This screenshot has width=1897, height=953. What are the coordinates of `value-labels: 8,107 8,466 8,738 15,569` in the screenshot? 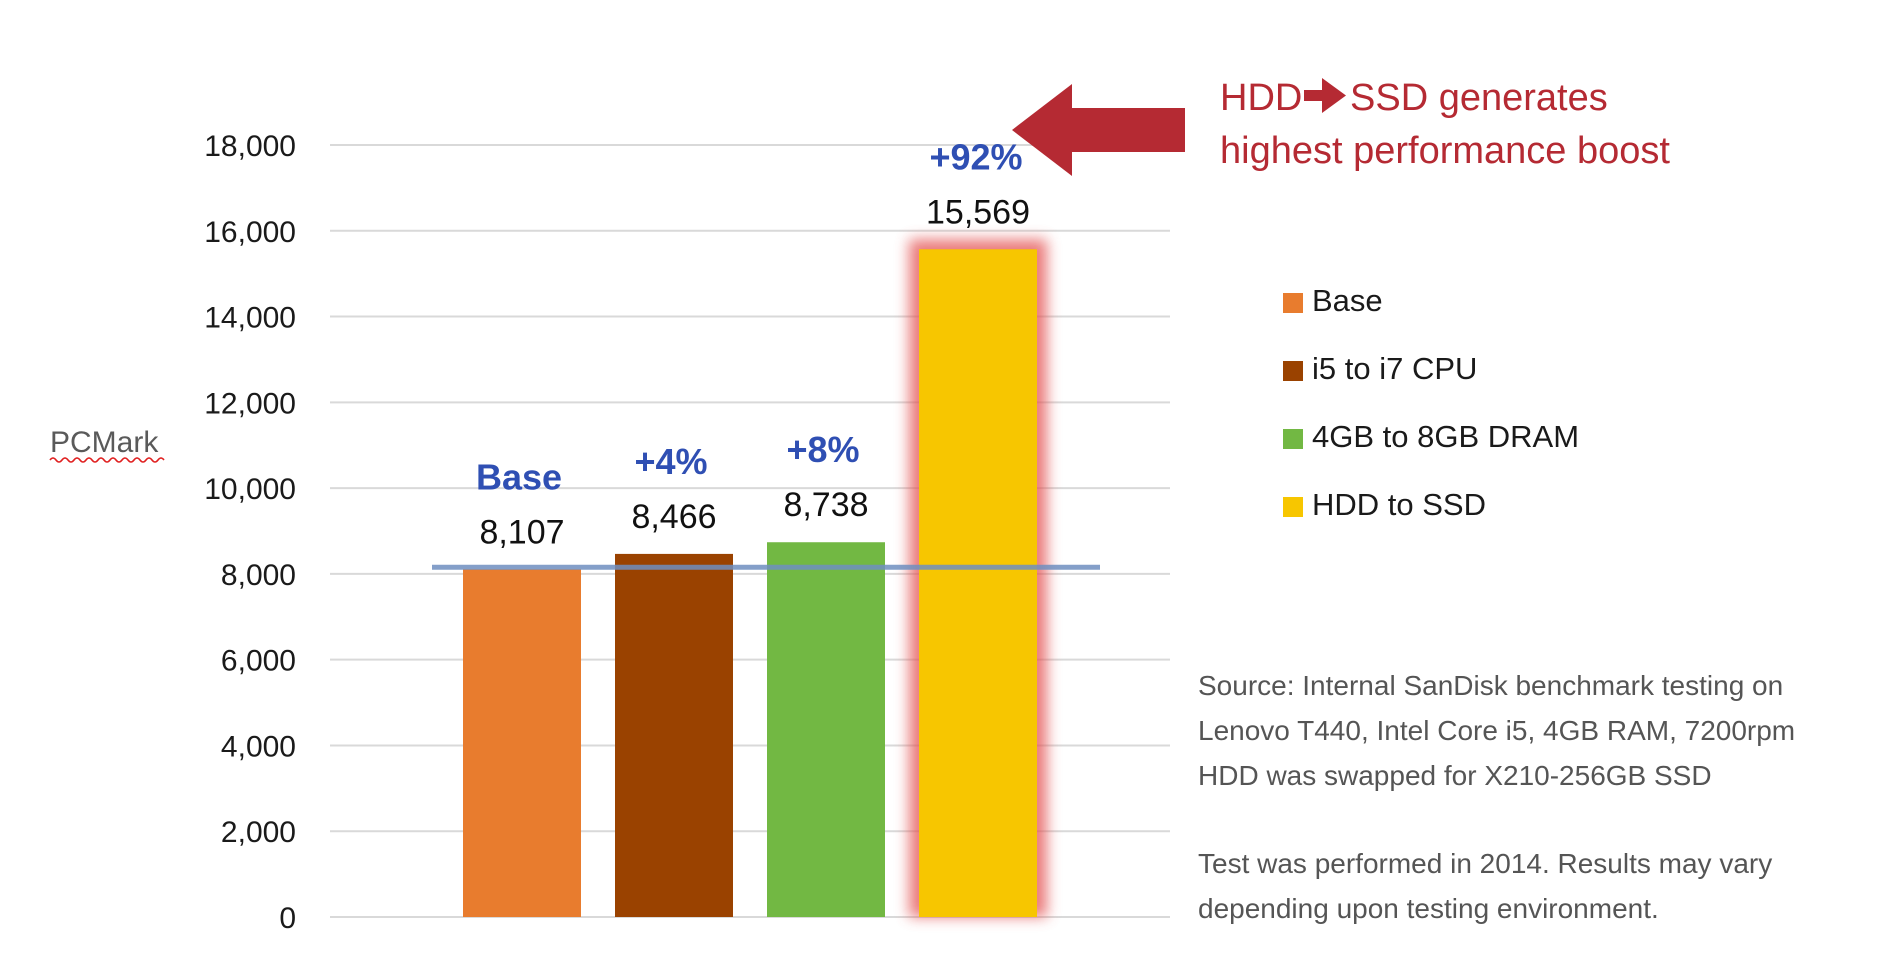 It's located at (754, 372).